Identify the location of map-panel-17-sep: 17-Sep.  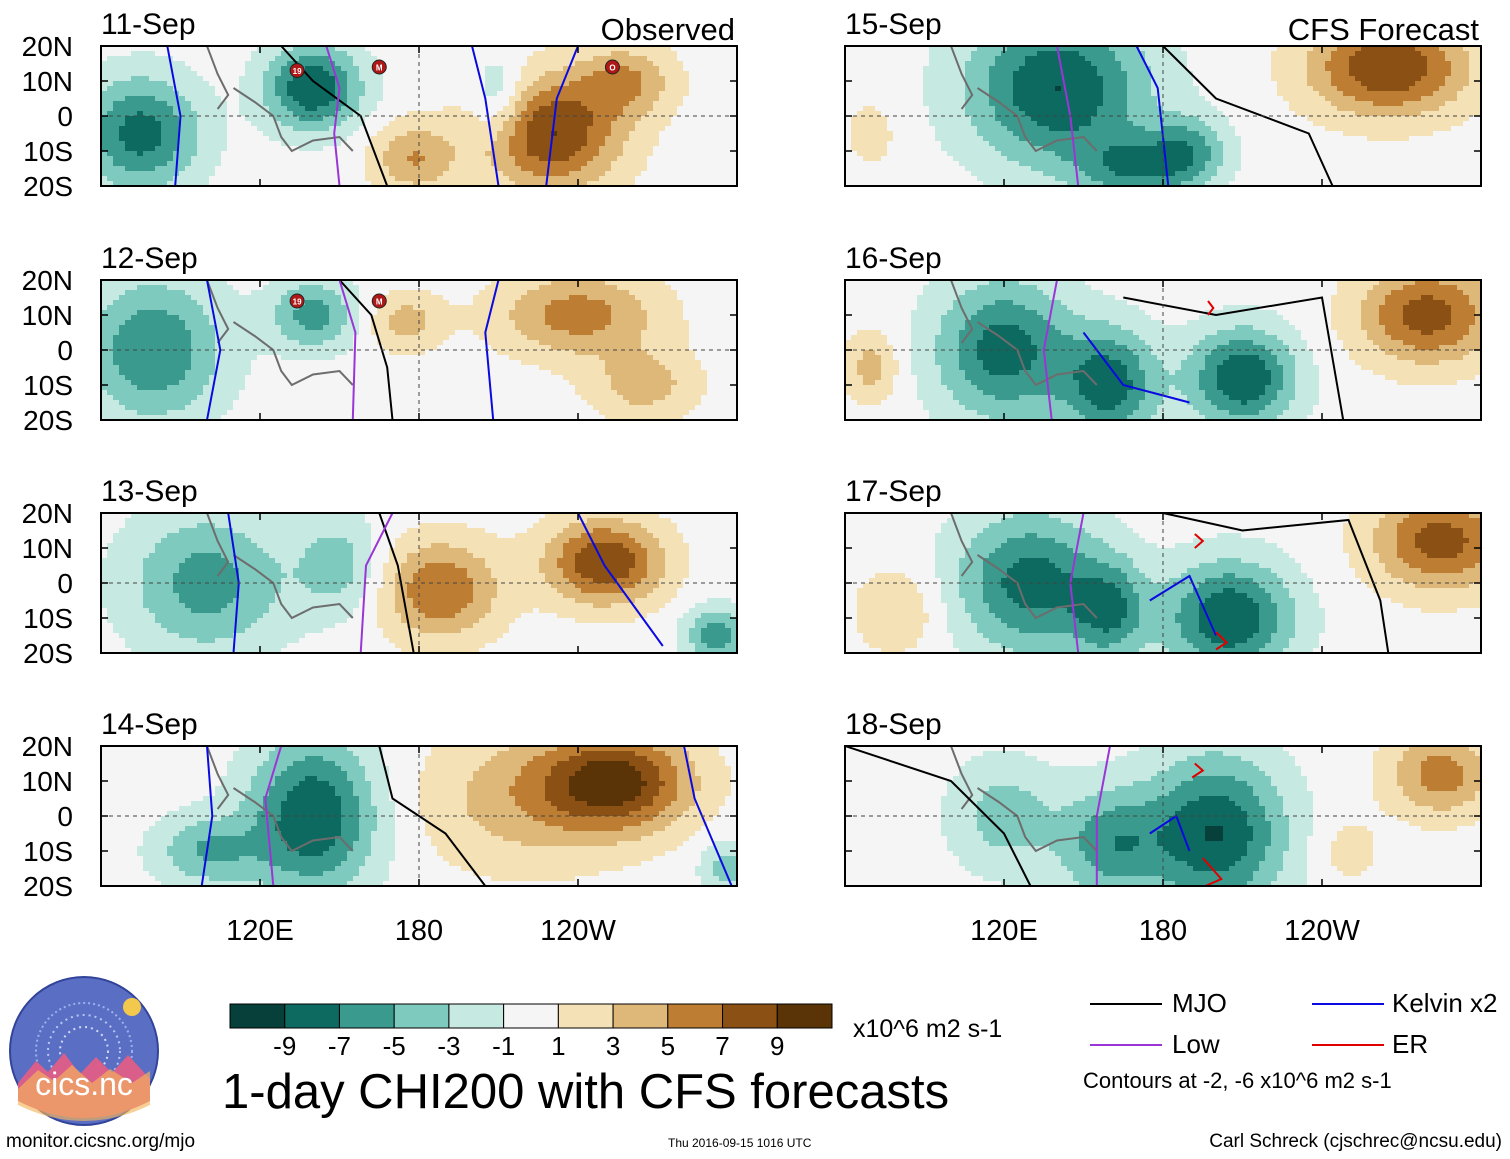
(1163, 564).